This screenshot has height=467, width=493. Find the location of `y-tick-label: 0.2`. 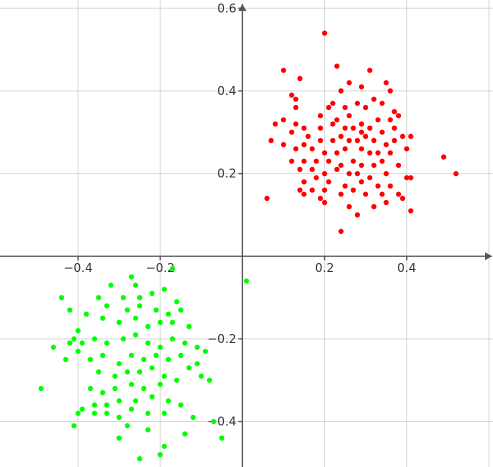

y-tick-label: 0.2 is located at coordinates (226, 174).